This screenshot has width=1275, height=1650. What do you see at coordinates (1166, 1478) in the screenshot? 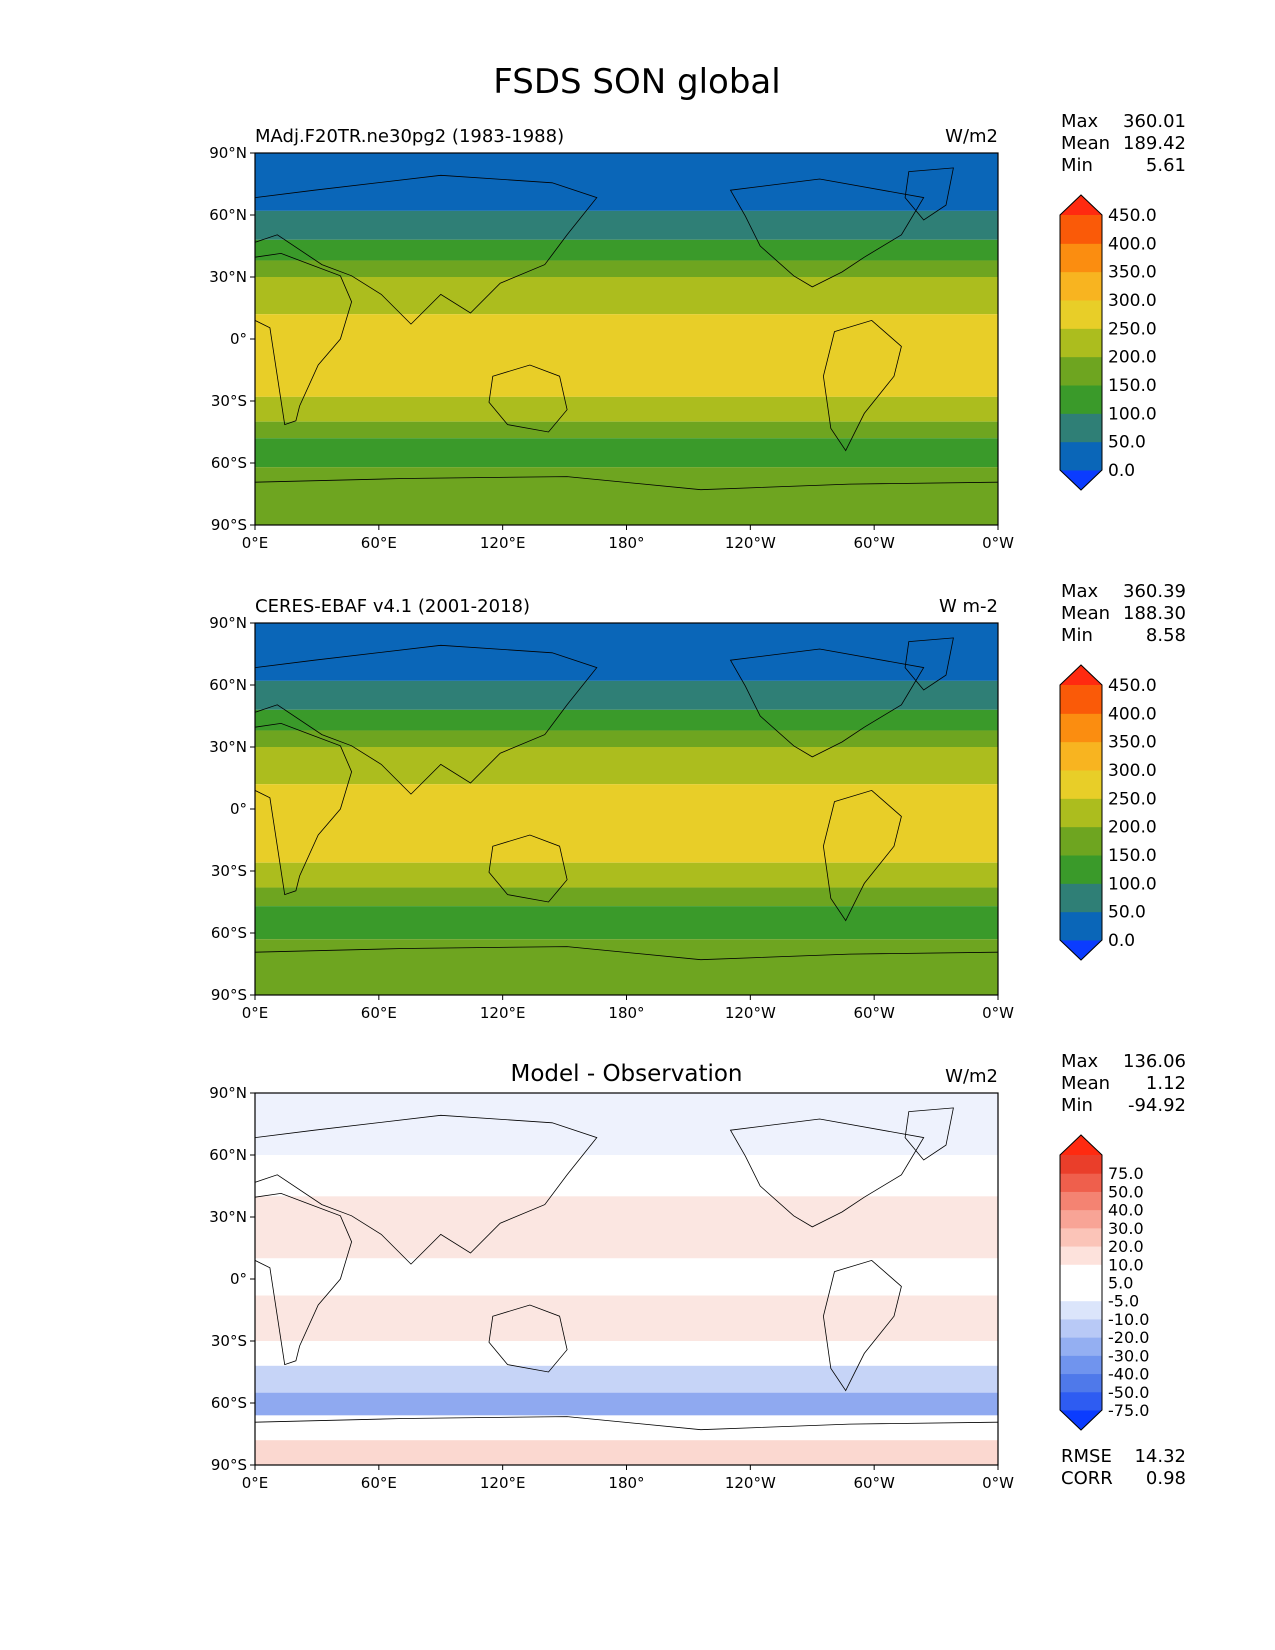
I see `metric-value: 0.98` at bounding box center [1166, 1478].